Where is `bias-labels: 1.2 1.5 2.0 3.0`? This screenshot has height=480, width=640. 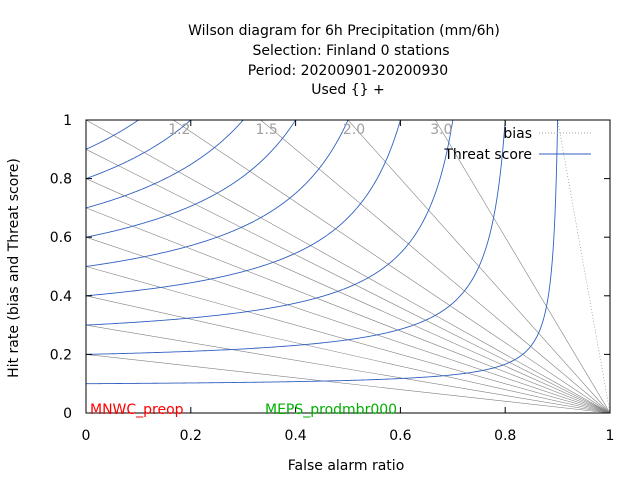
bias-labels: 1.2 1.5 2.0 3.0 is located at coordinates (310, 130).